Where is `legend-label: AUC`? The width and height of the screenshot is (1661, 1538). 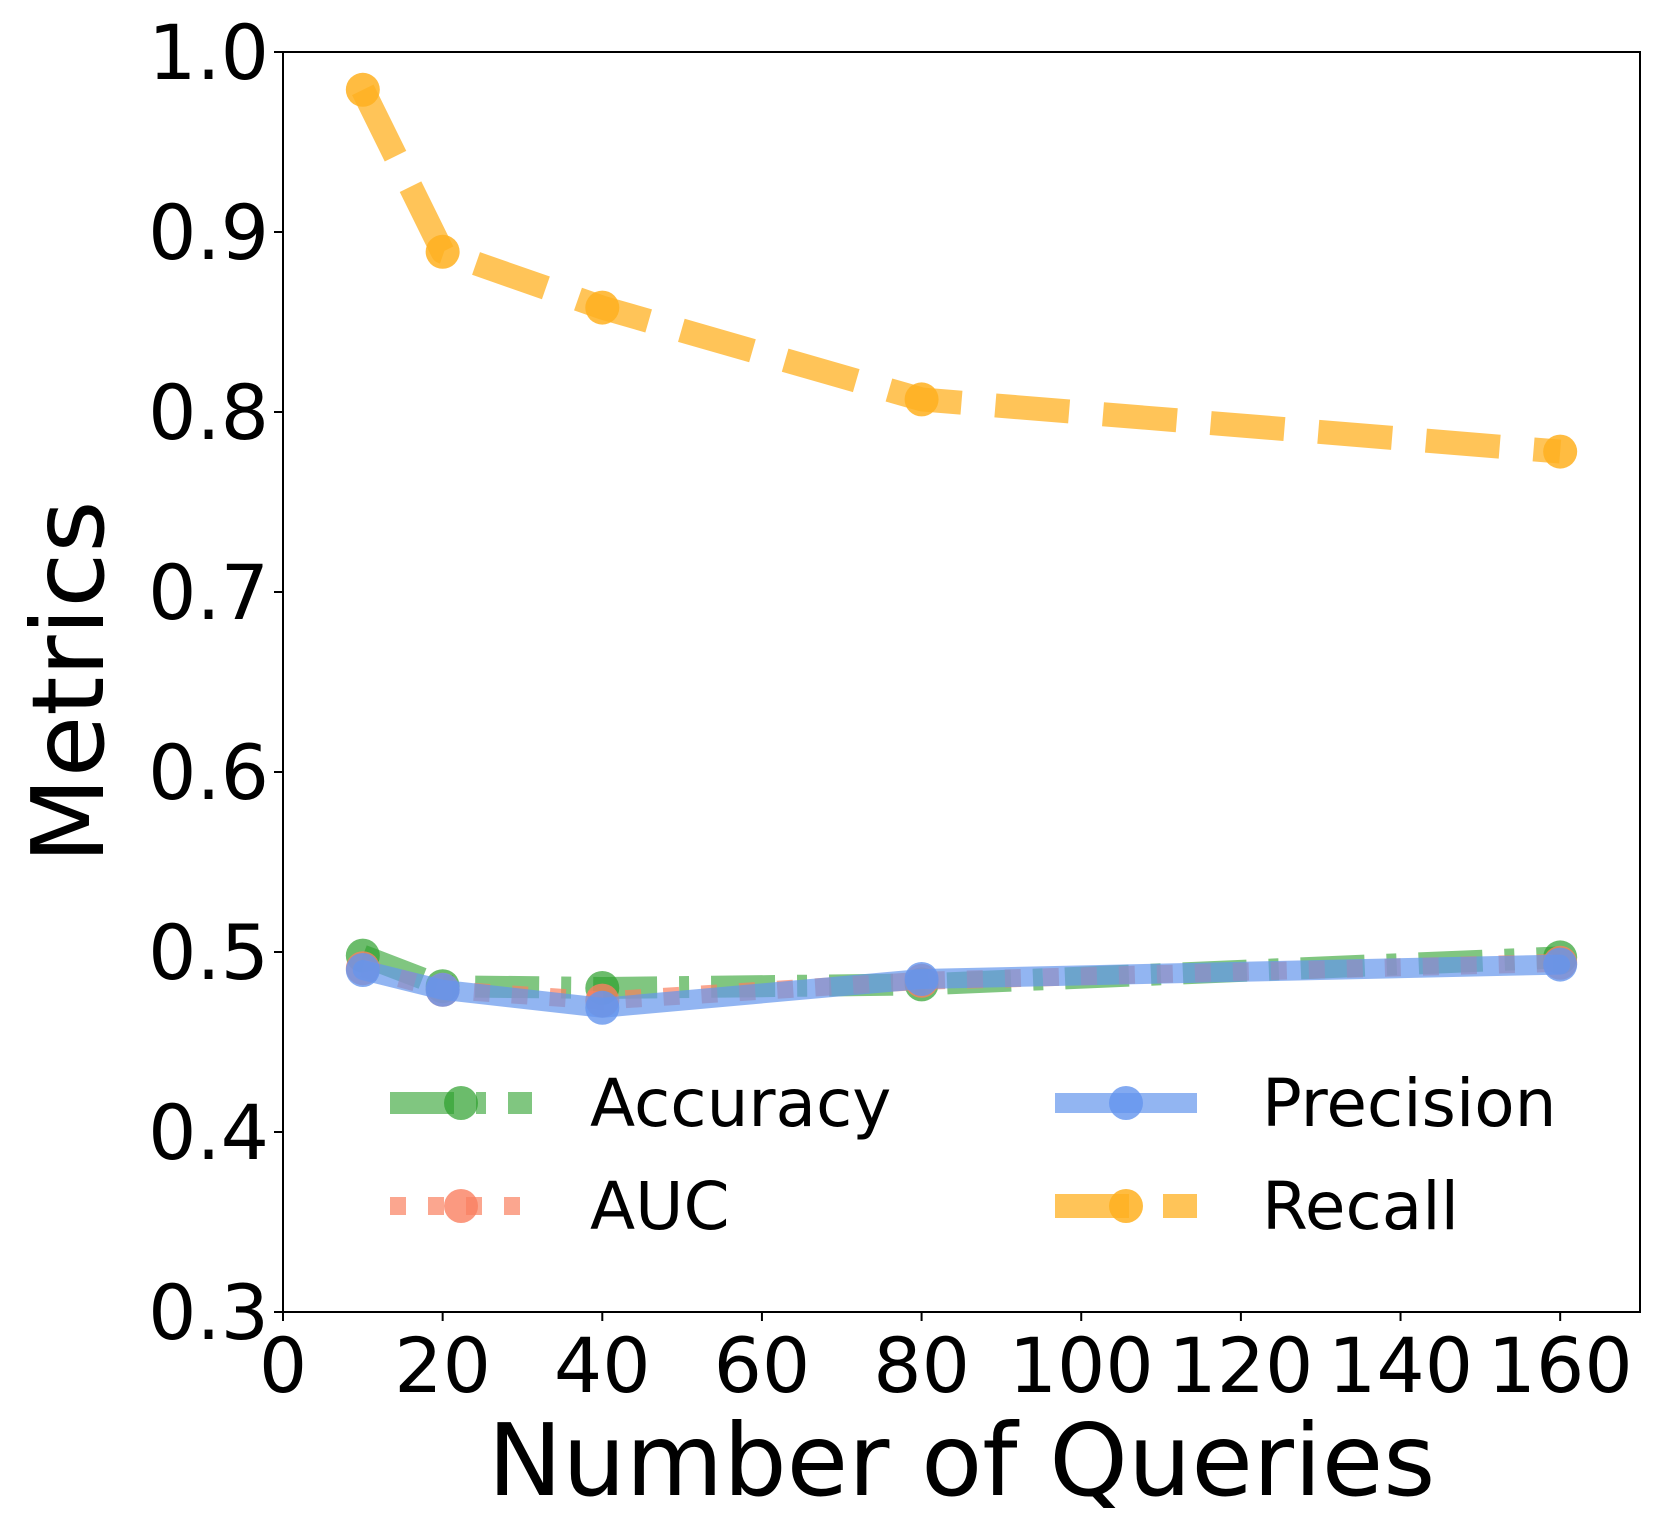
legend-label: AUC is located at coordinates (660, 1206).